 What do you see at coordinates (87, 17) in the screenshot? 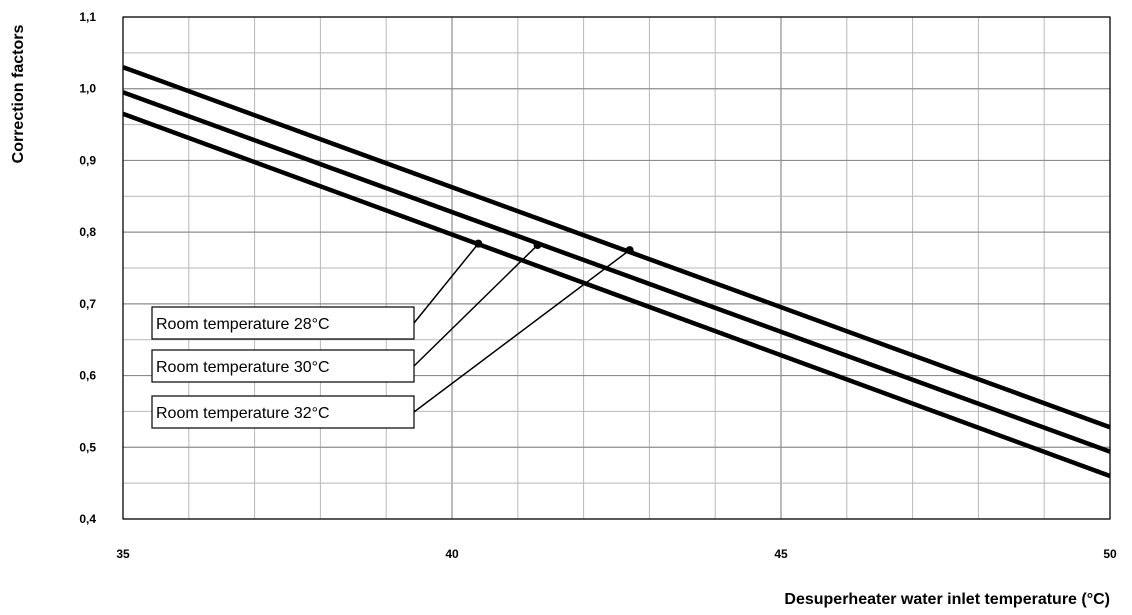
I see `y-tick-label: 1,1` at bounding box center [87, 17].